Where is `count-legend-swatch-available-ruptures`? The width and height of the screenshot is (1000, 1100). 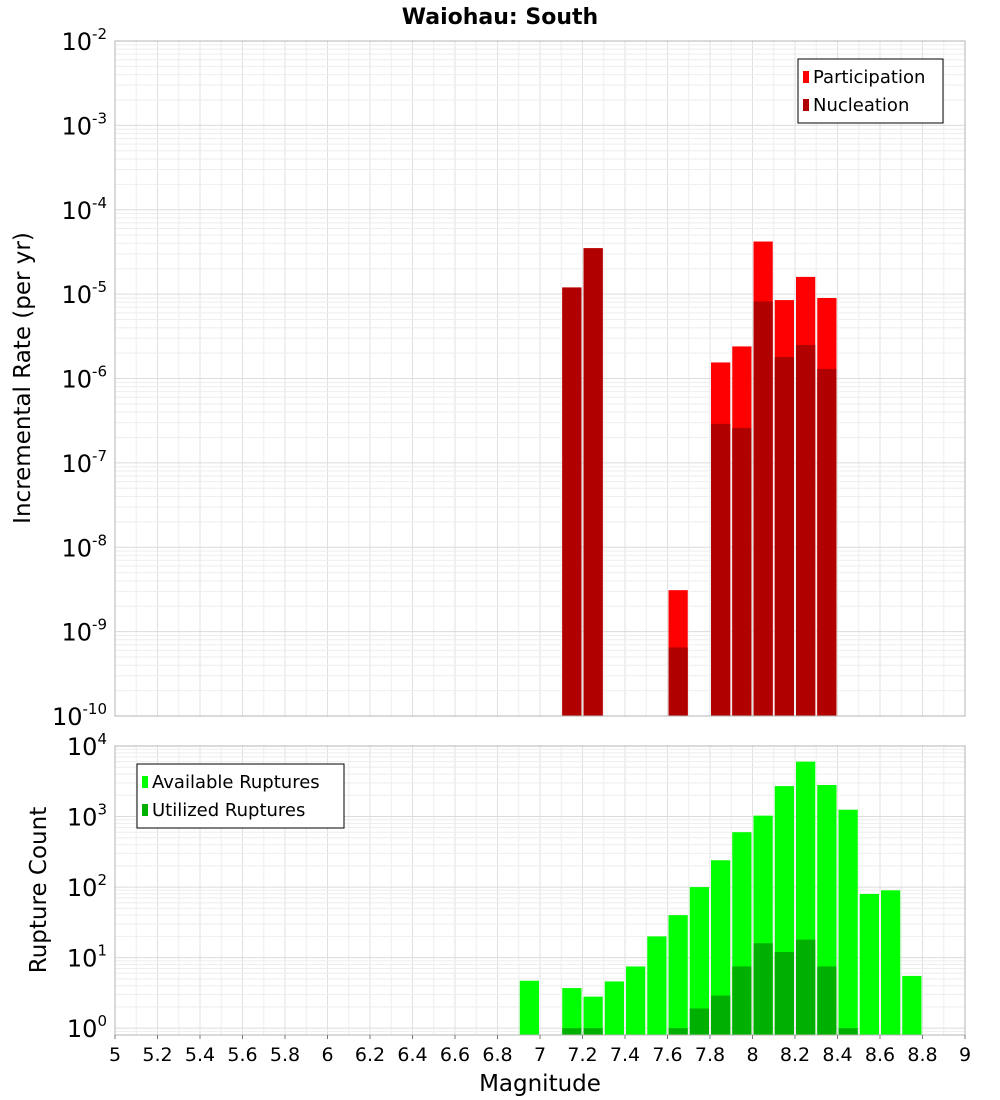 count-legend-swatch-available-ruptures is located at coordinates (145, 782).